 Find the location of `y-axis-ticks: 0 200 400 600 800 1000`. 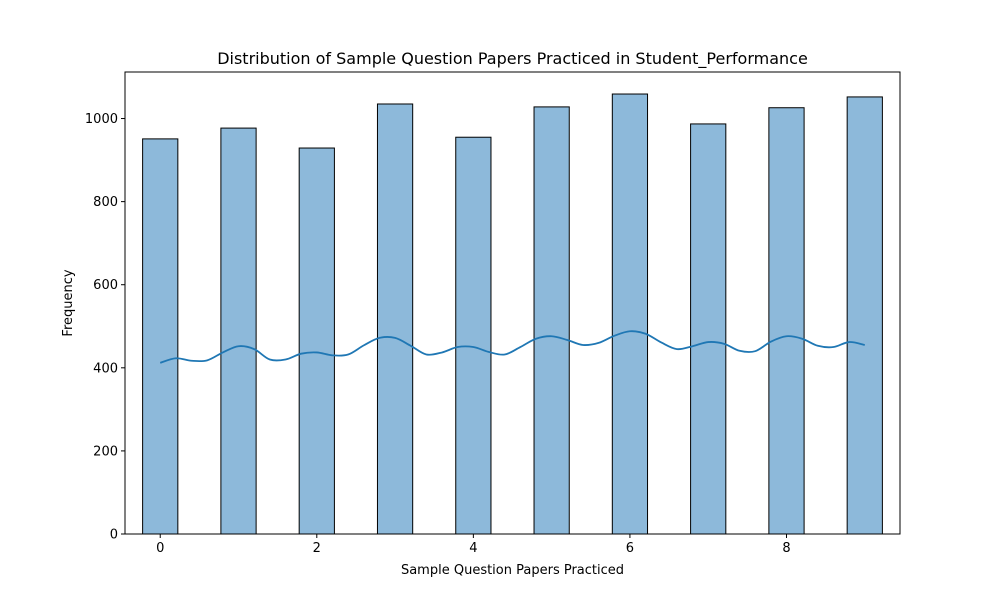

y-axis-ticks: 0 200 400 600 800 1000 is located at coordinates (105, 327).